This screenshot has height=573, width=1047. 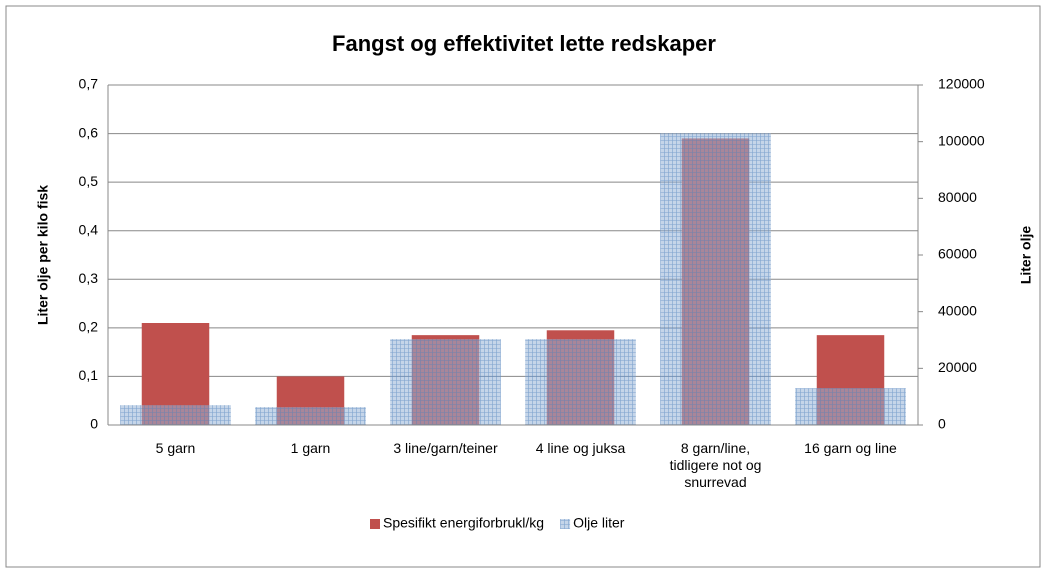 What do you see at coordinates (310, 448) in the screenshot?
I see `x-tick-label: 1 garn` at bounding box center [310, 448].